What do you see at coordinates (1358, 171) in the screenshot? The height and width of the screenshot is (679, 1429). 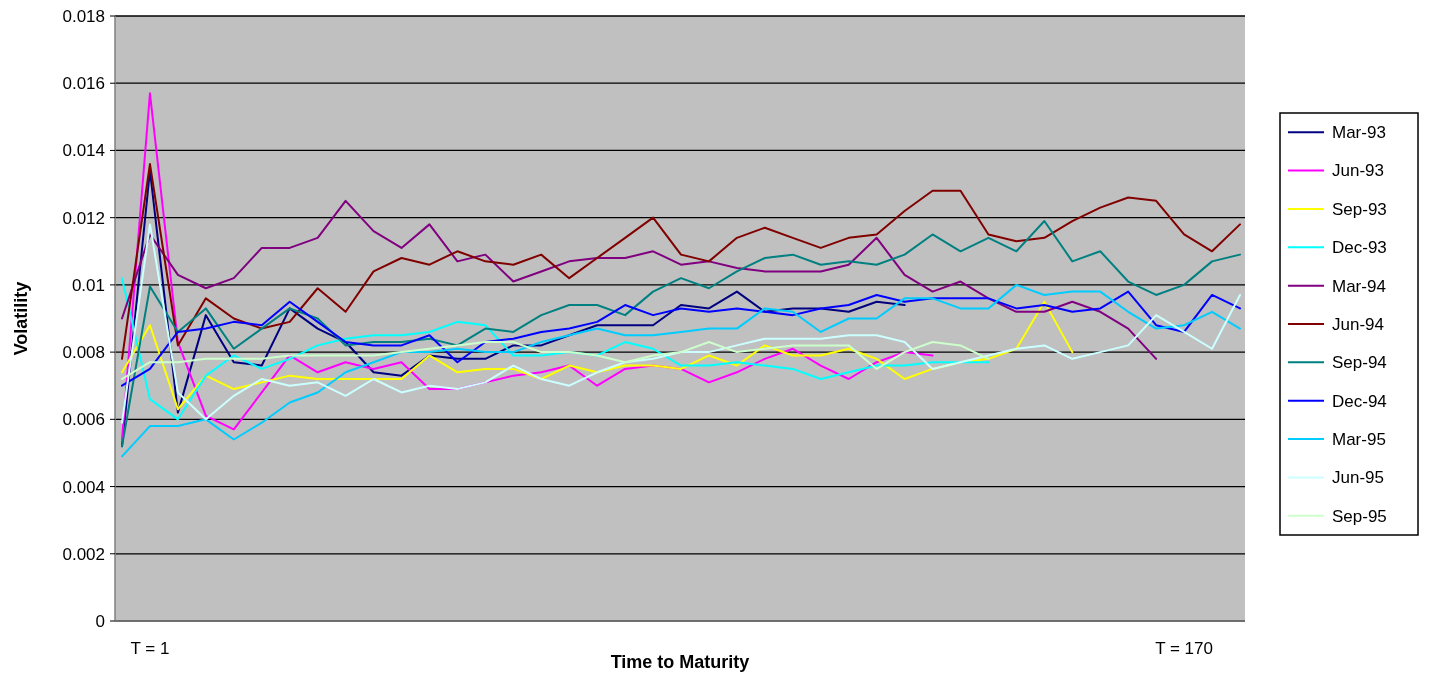 I see `legend-label: Jun-93` at bounding box center [1358, 171].